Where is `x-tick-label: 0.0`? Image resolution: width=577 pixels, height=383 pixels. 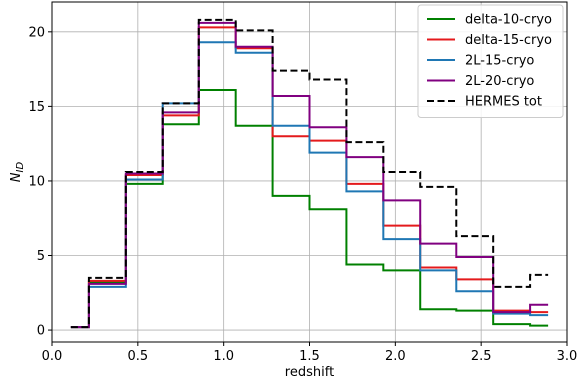
x-tick-label: 0.0 is located at coordinates (52, 356).